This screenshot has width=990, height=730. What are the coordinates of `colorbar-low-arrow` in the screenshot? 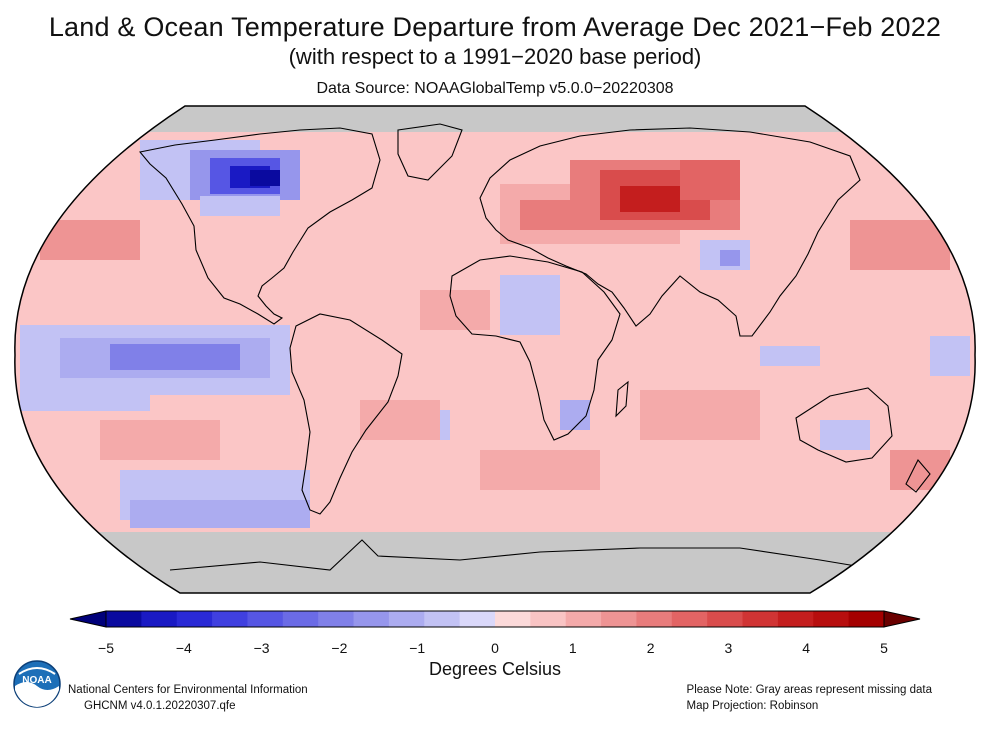 It's located at (88, 619).